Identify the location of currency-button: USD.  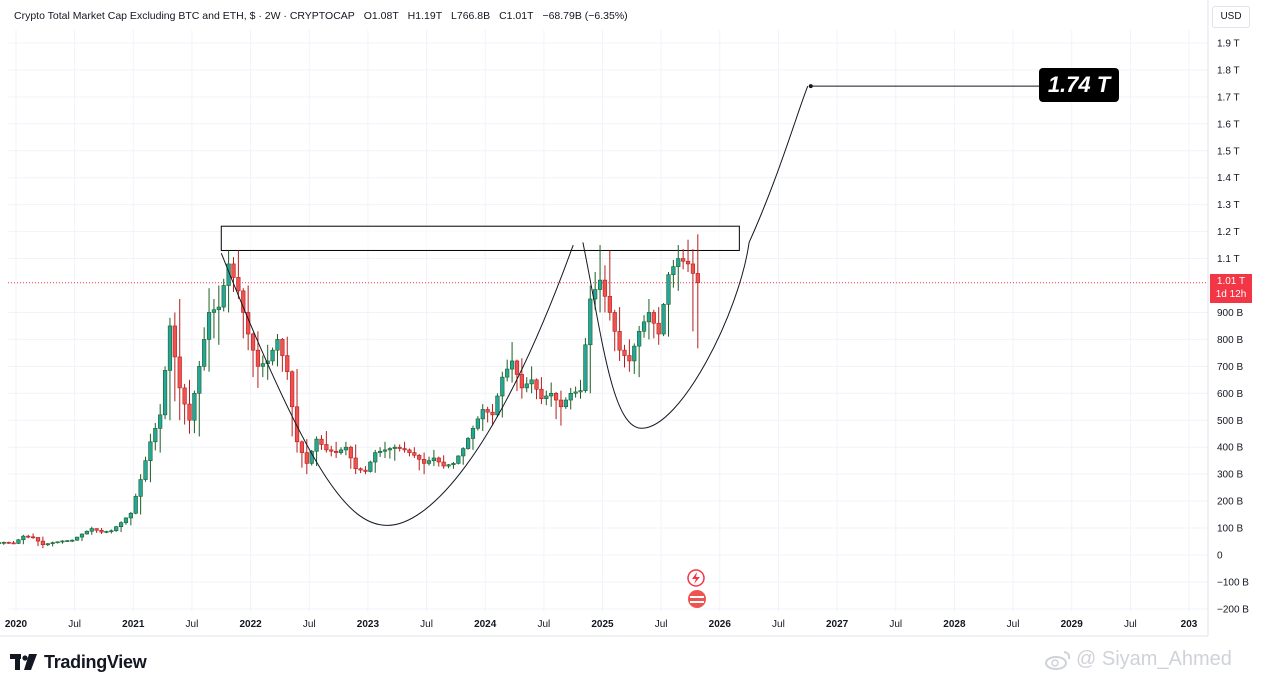
(1231, 17).